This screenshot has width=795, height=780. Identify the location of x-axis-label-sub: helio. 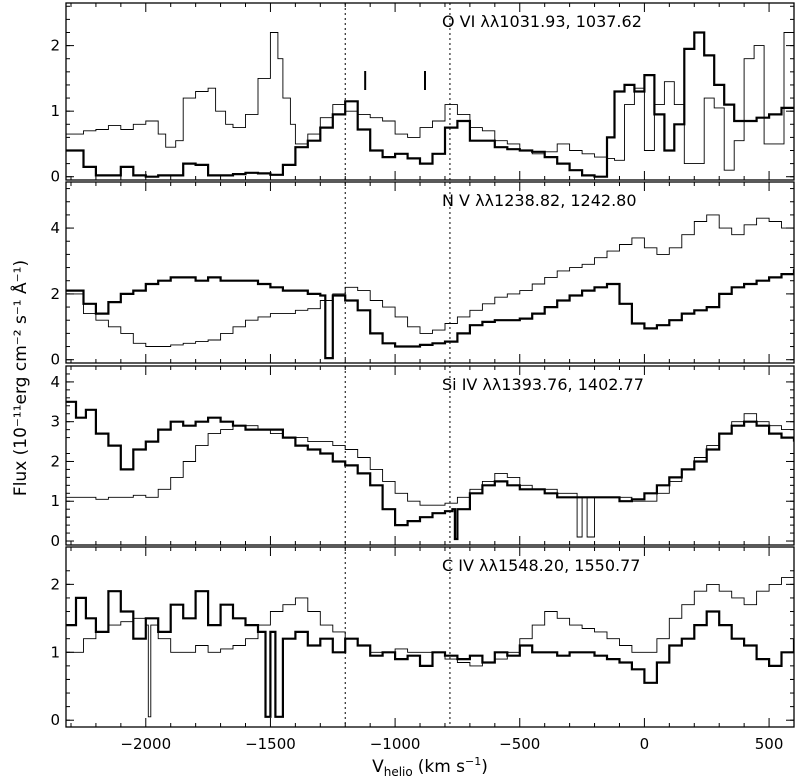
(398, 772).